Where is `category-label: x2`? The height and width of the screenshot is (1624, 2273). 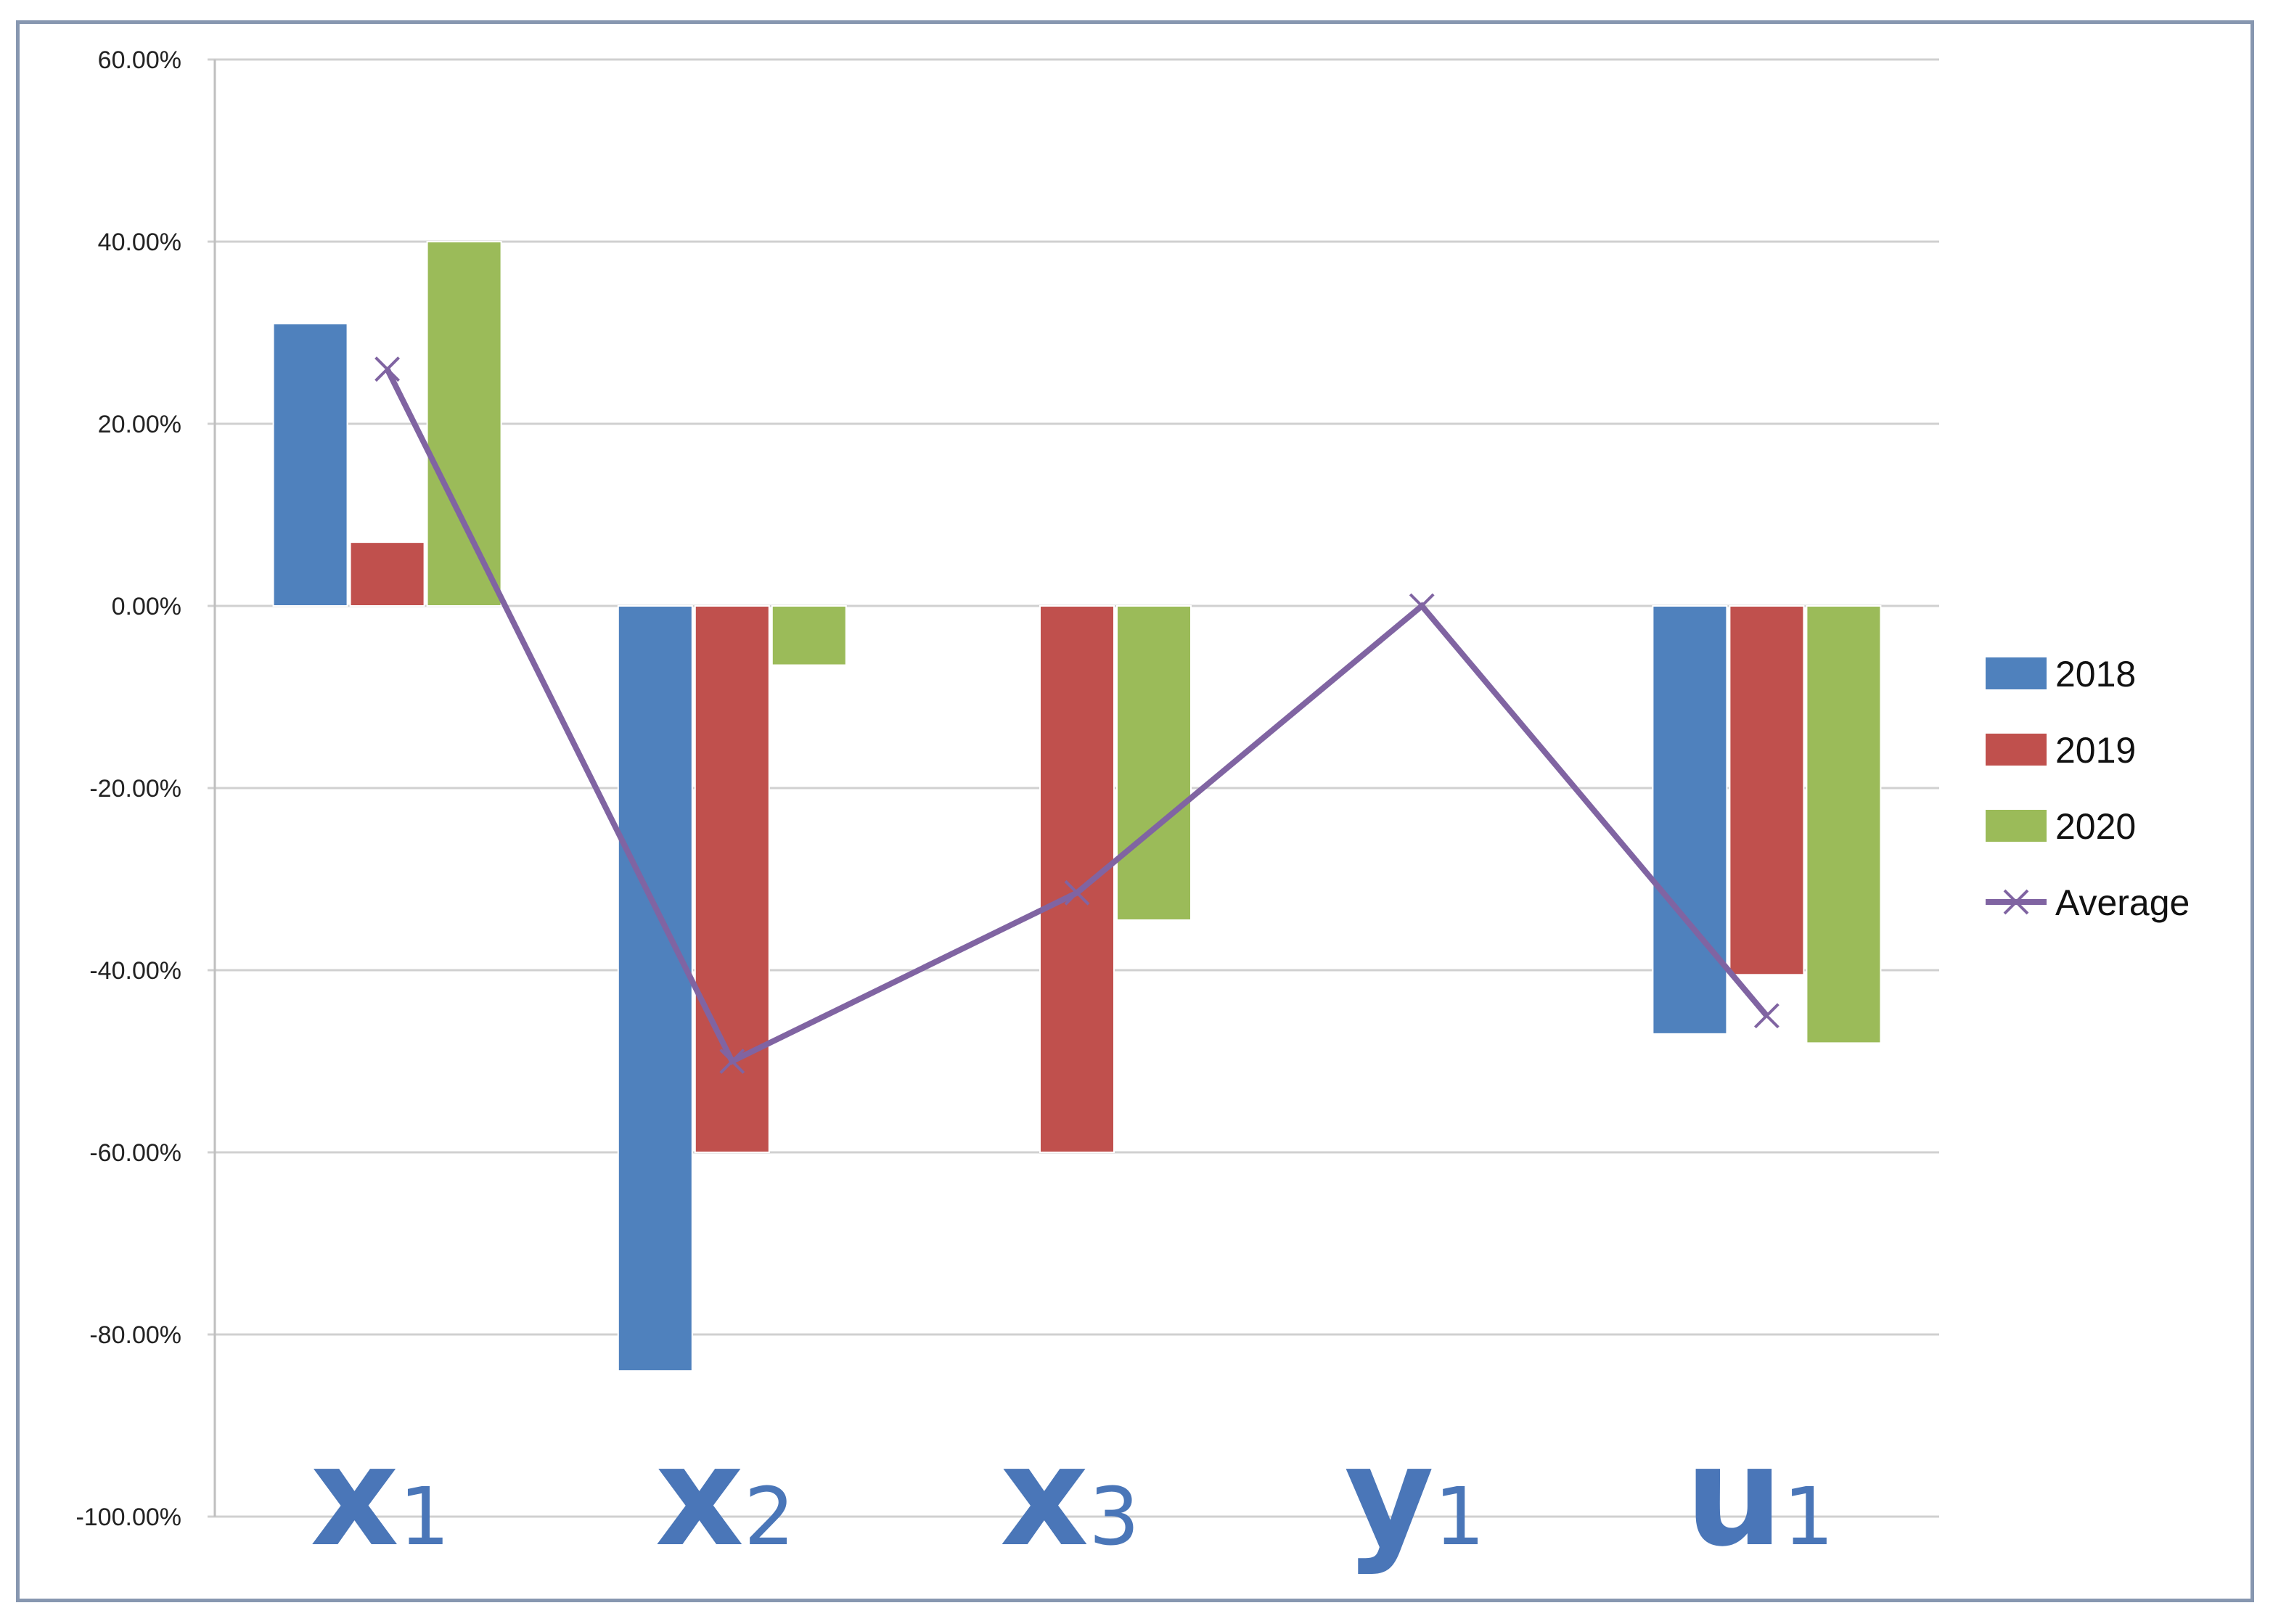 category-label: x2 is located at coordinates (725, 1496).